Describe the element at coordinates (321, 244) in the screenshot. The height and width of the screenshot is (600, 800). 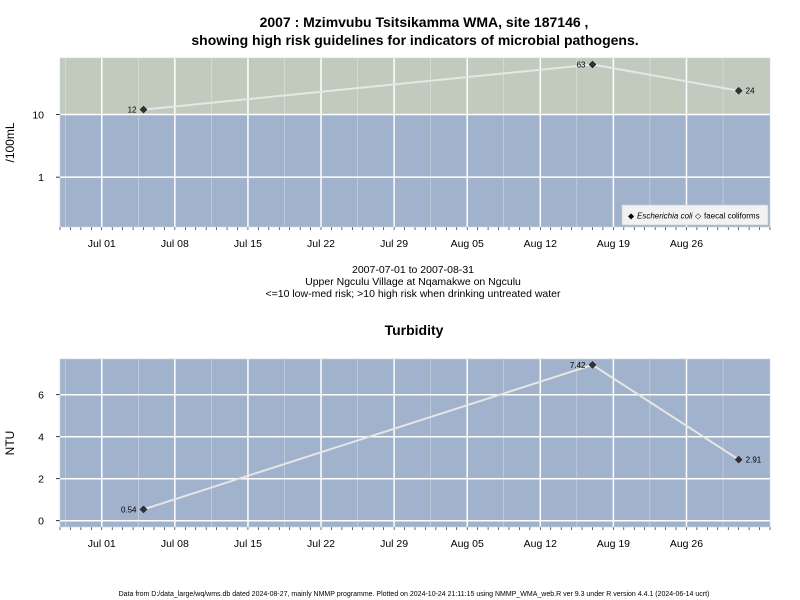
I see `panel1-x-tick-label: Jul 22` at that location.